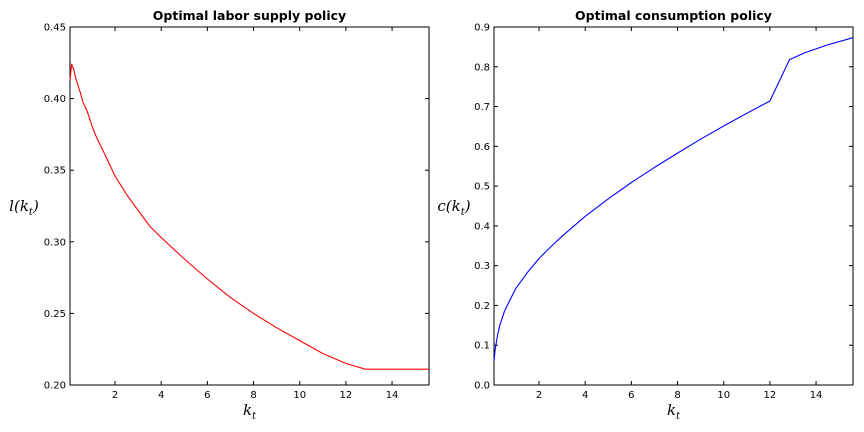 The height and width of the screenshot is (432, 864). Describe the element at coordinates (55, 314) in the screenshot. I see `y-tick-label: 0.25` at that location.